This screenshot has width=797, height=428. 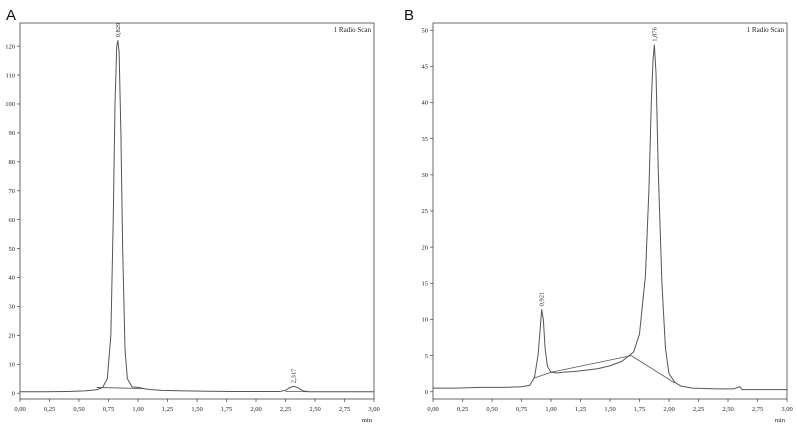 What do you see at coordinates (293, 375) in the screenshot?
I see `peak-label: 2,317` at bounding box center [293, 375].